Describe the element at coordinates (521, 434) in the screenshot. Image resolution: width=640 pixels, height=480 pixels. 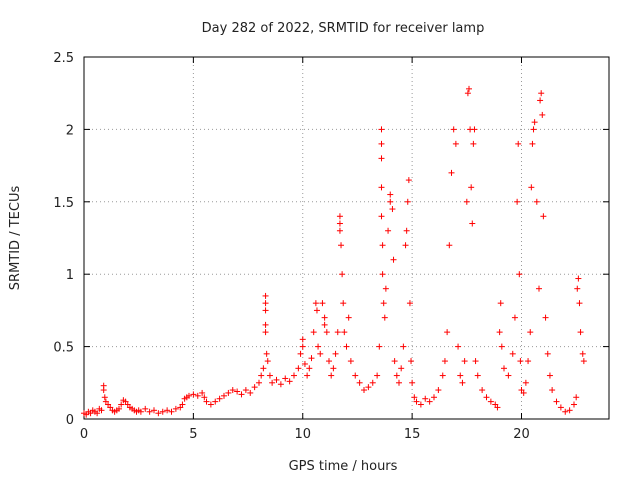
I see `x-tick-label: 20` at that location.